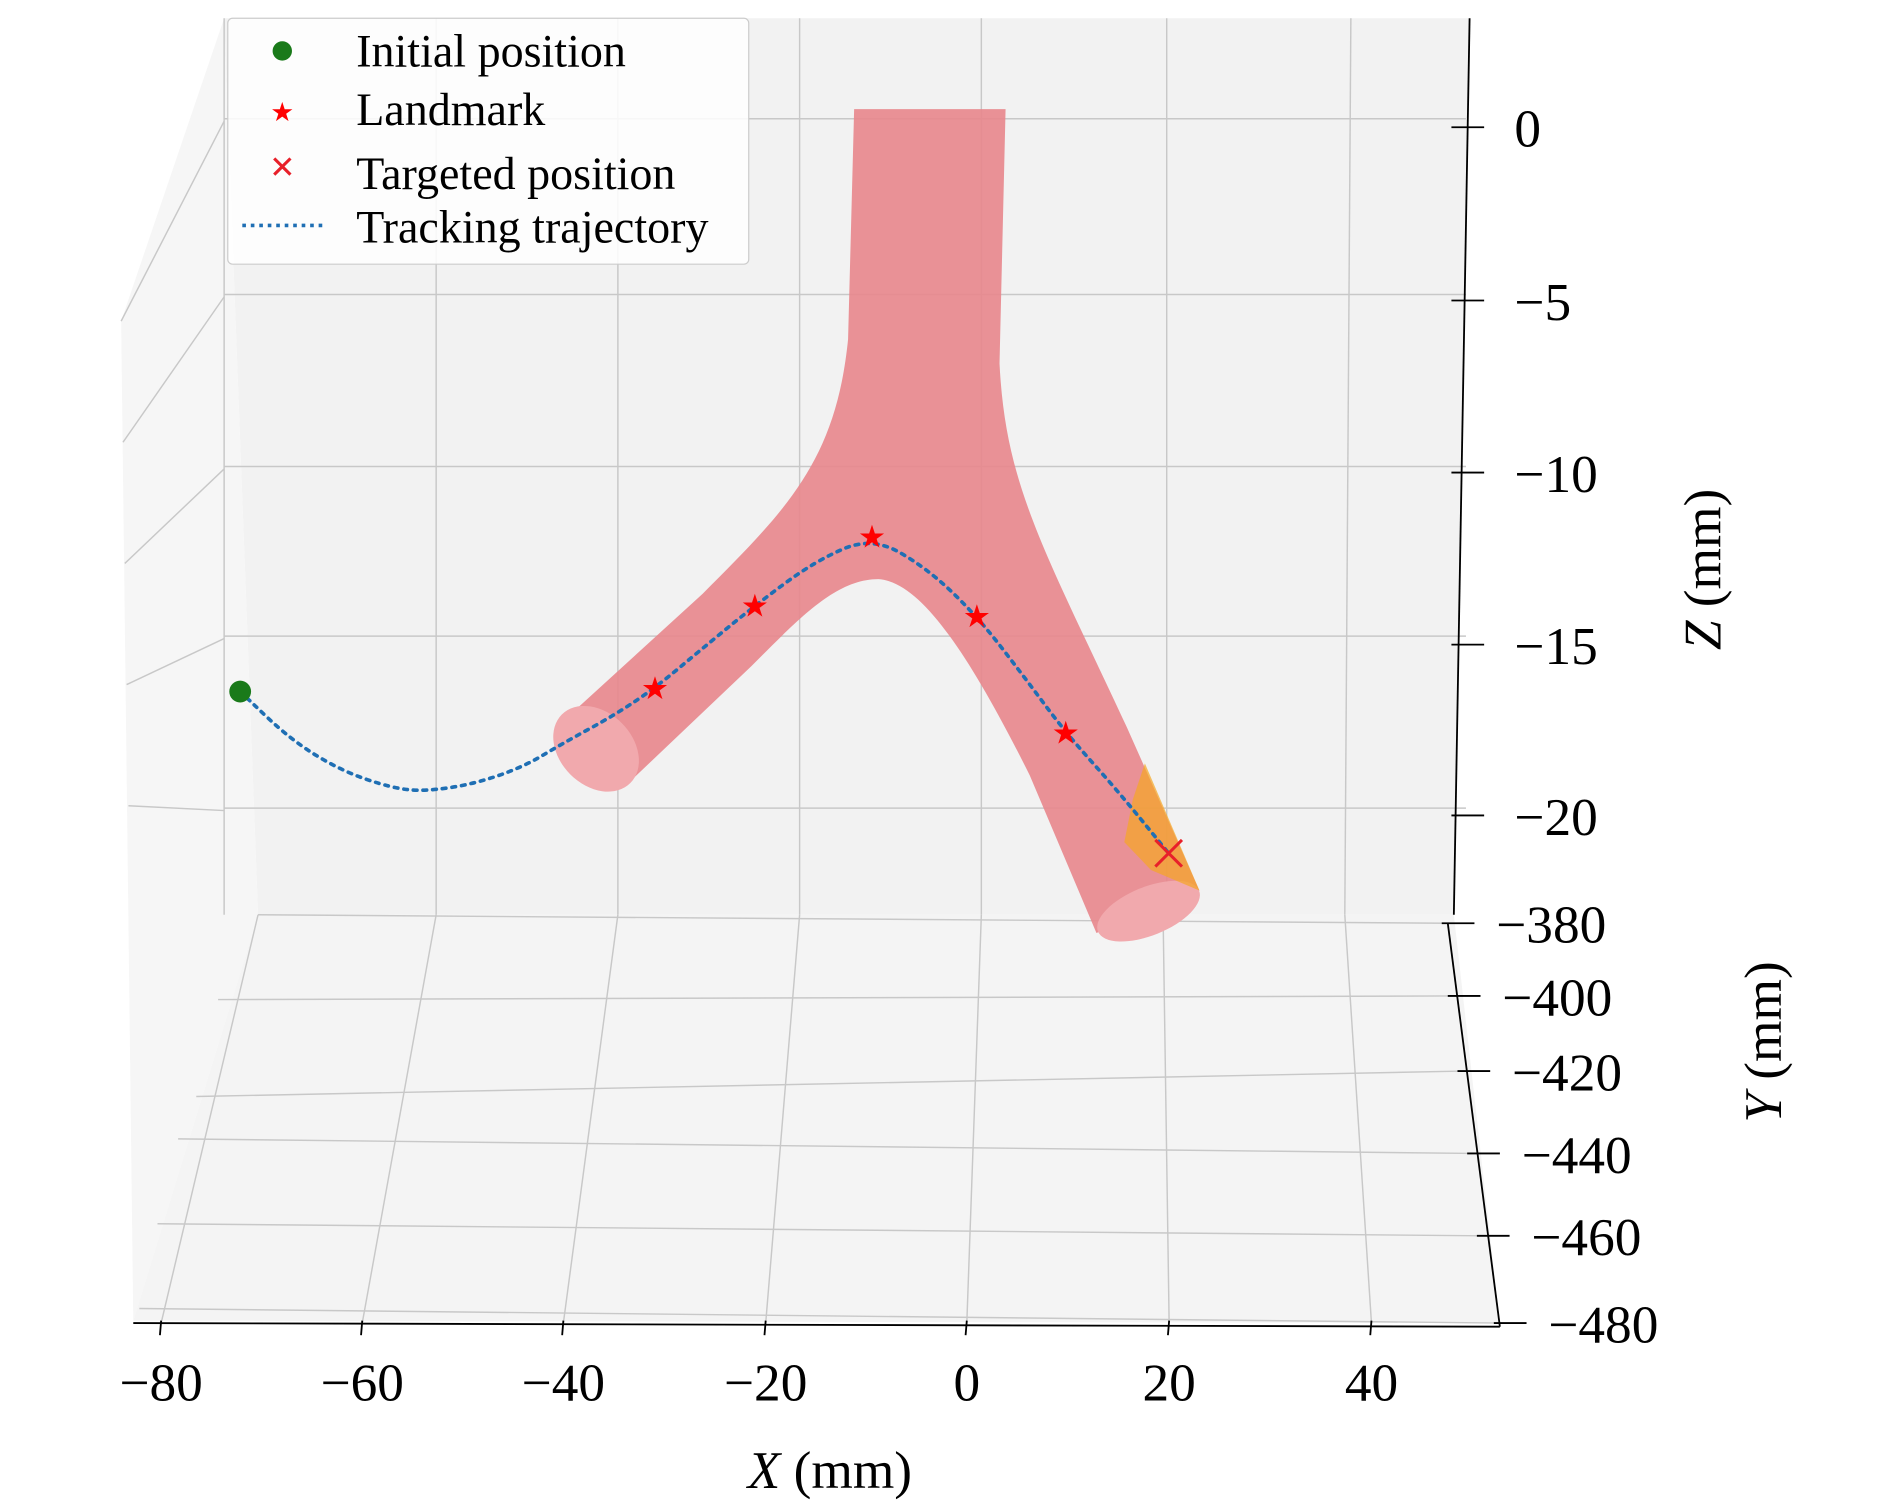 The height and width of the screenshot is (1500, 1890). Describe the element at coordinates (1586, 1237) in the screenshot. I see `y-tick-label: −460` at that location.